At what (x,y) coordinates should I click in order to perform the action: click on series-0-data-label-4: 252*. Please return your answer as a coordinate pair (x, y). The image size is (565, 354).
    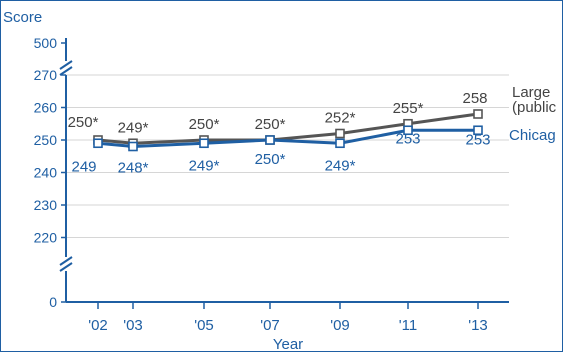
    Looking at the image, I should click on (340, 118).